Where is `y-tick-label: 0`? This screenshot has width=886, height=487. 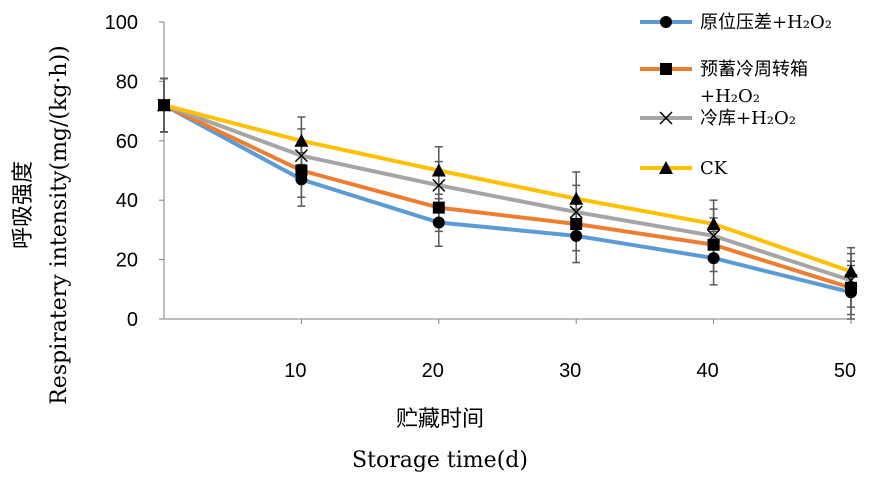 y-tick-label: 0 is located at coordinates (132, 320).